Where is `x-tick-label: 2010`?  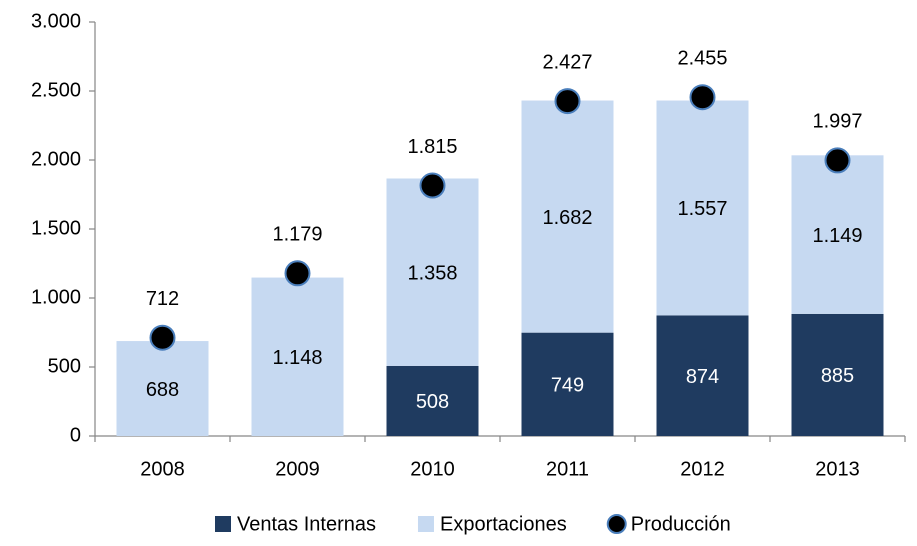
x-tick-label: 2010 is located at coordinates (432, 469).